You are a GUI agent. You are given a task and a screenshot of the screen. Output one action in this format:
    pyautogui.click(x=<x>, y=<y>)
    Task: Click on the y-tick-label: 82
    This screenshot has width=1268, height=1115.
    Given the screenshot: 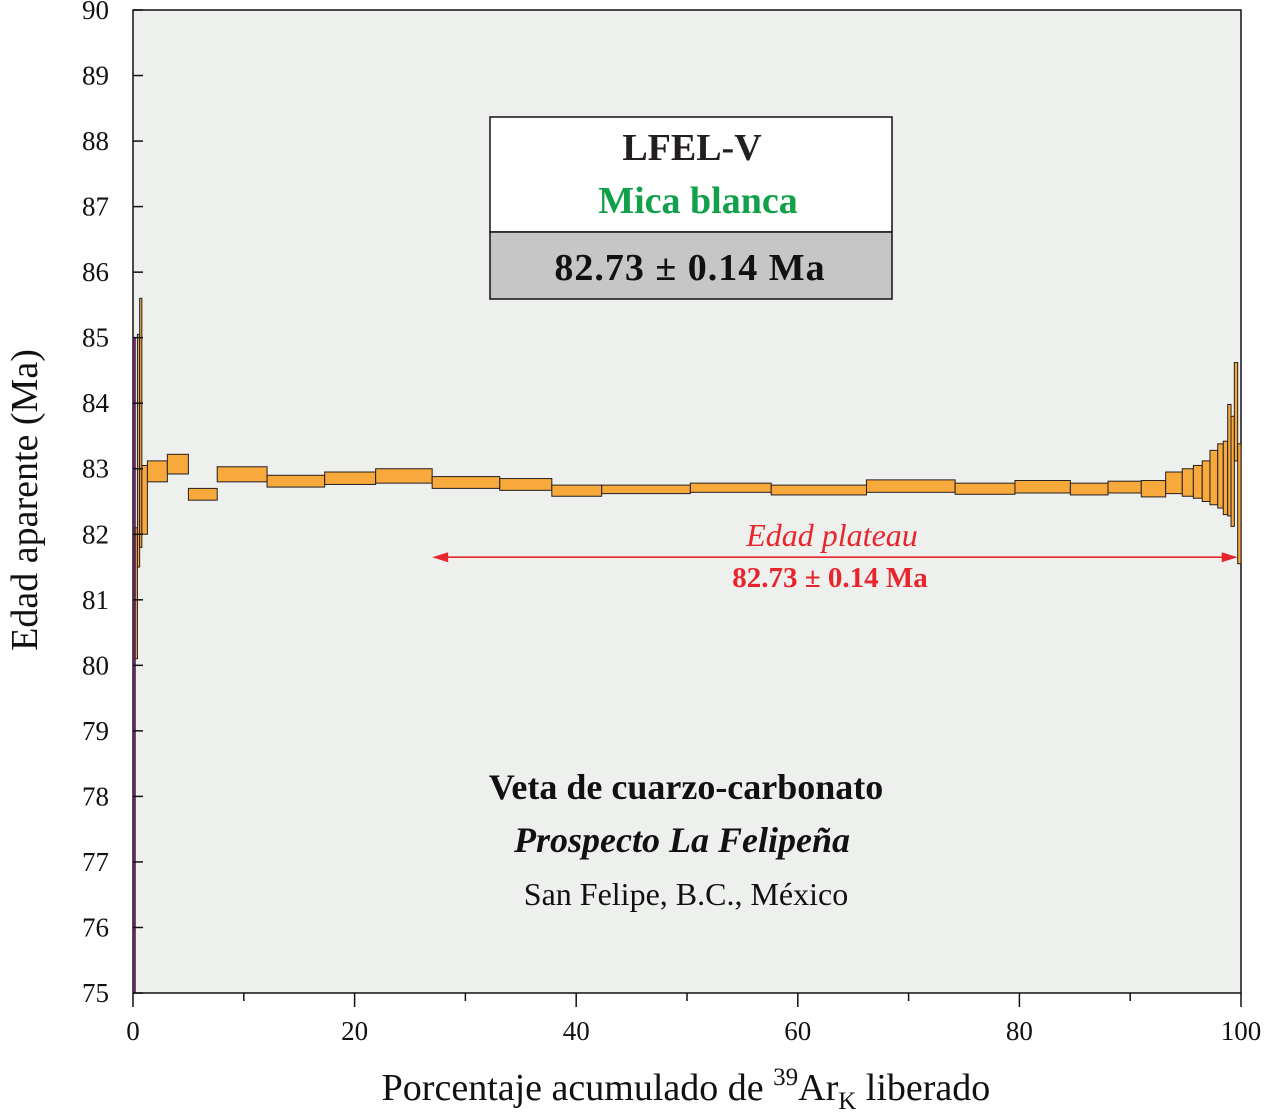 What is the action you would take?
    pyautogui.click(x=95, y=534)
    